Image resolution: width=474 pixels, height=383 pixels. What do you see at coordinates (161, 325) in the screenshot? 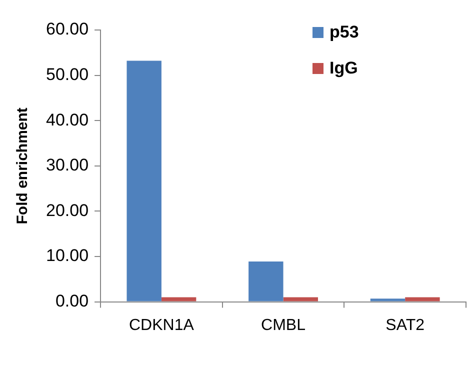
I see `x-tick-label: CDKN1A` at bounding box center [161, 325].